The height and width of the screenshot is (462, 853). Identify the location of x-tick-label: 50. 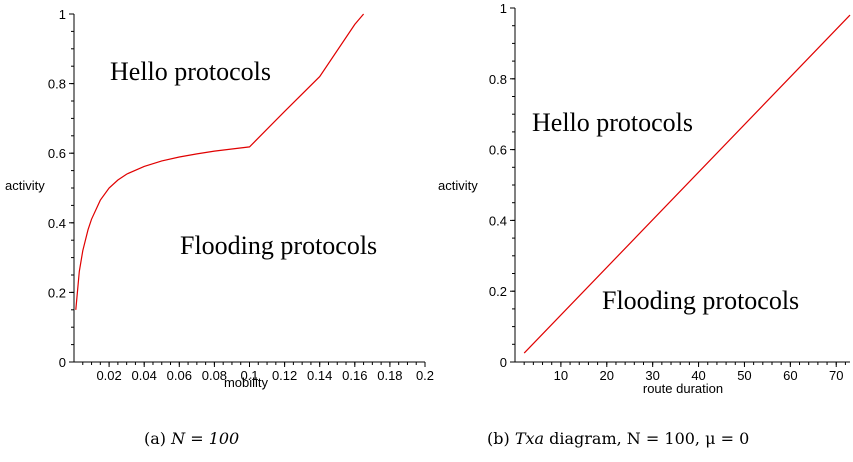
(744, 375).